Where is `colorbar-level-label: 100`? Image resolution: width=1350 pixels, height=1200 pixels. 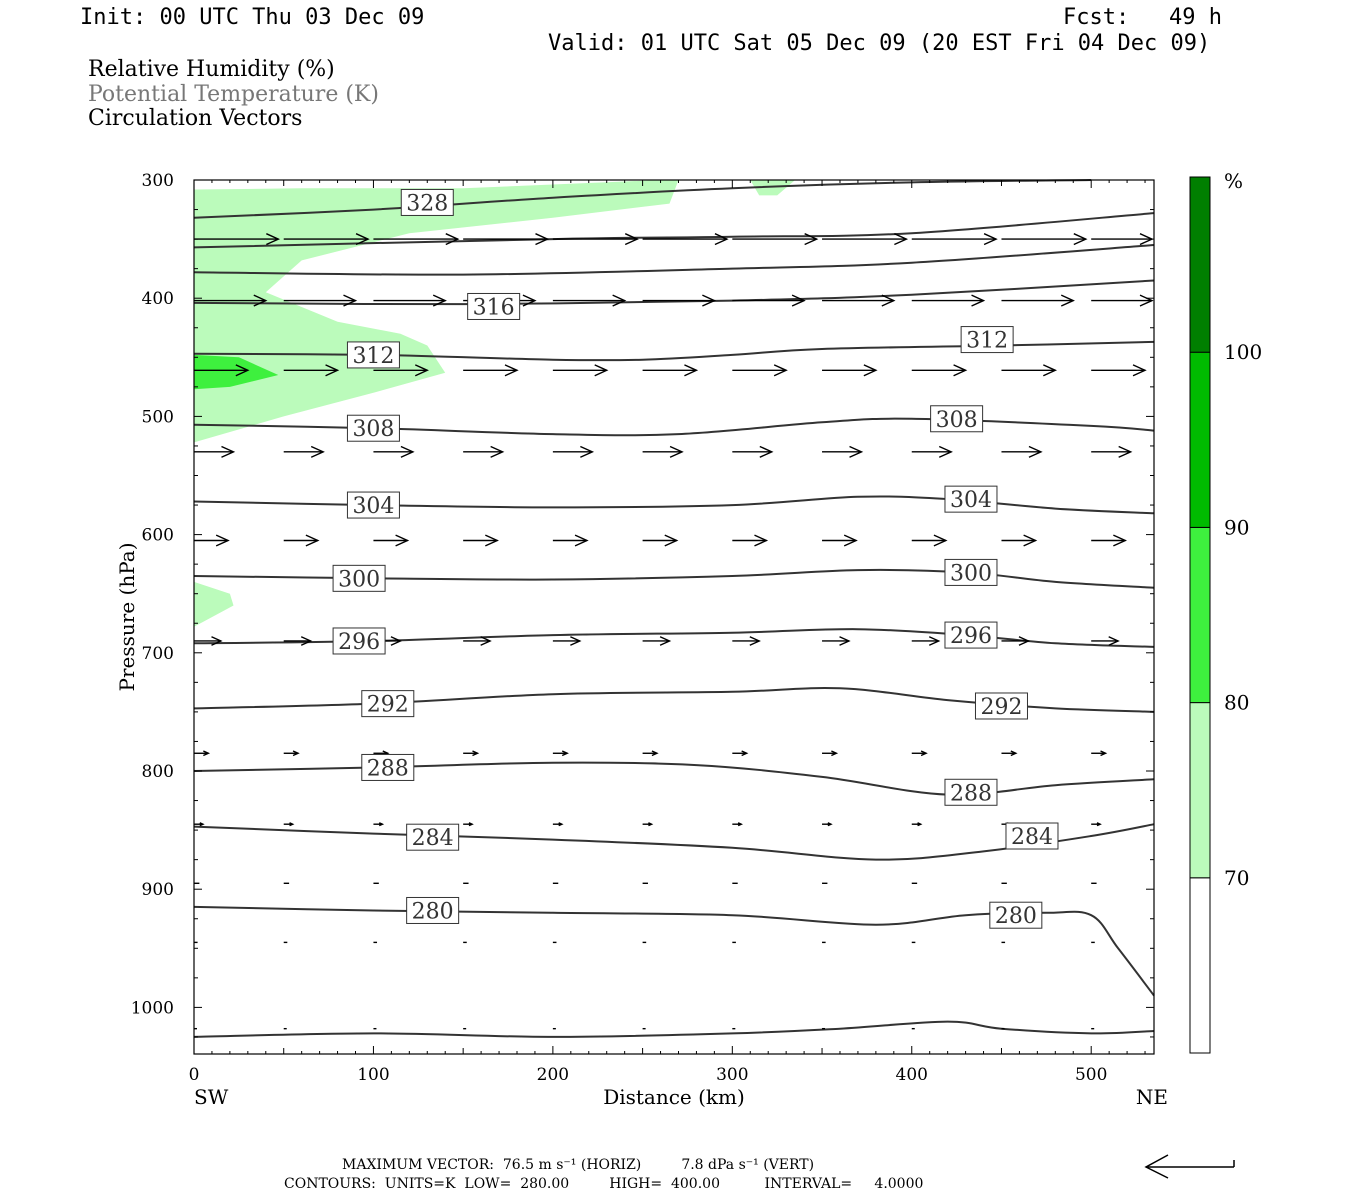
colorbar-level-label: 100 is located at coordinates (1243, 352).